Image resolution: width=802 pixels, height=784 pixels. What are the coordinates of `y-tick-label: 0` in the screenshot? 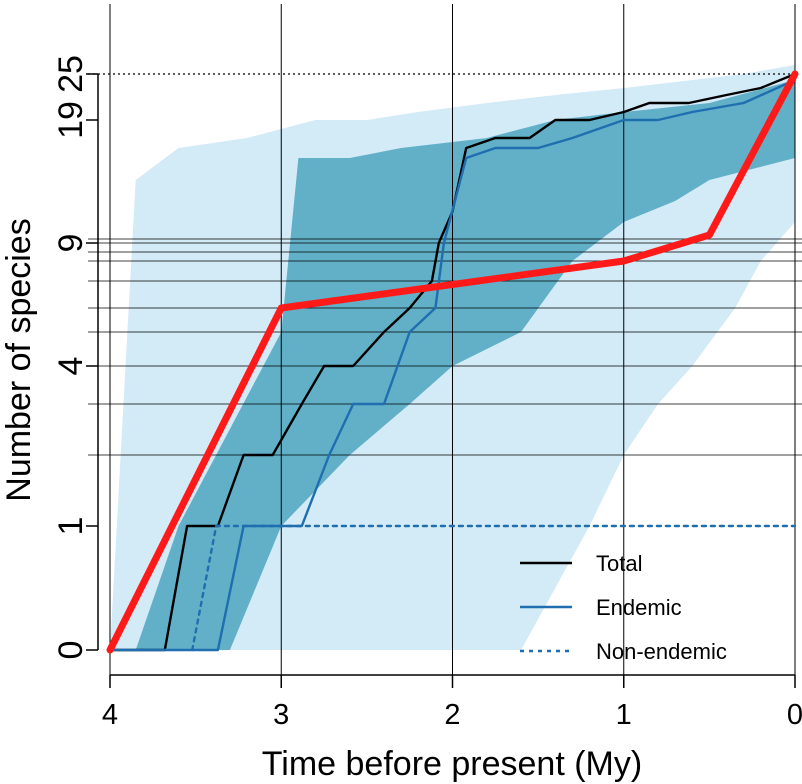 It's located at (71, 650).